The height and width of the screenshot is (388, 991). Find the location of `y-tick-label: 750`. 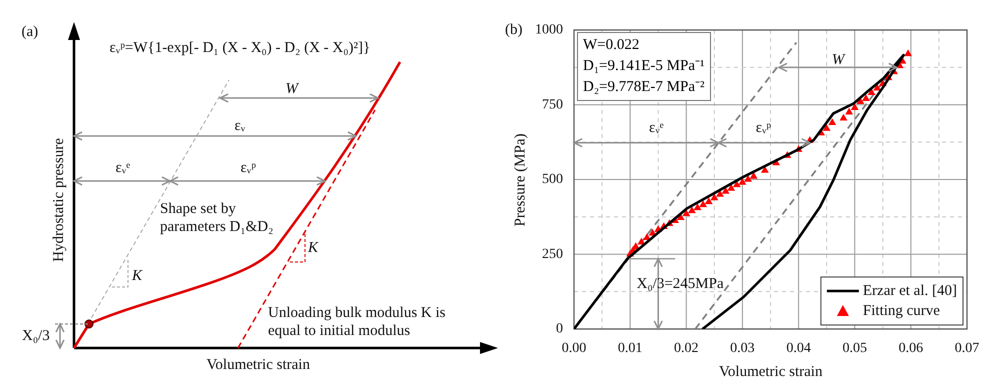

y-tick-label: 750 is located at coordinates (552, 104).